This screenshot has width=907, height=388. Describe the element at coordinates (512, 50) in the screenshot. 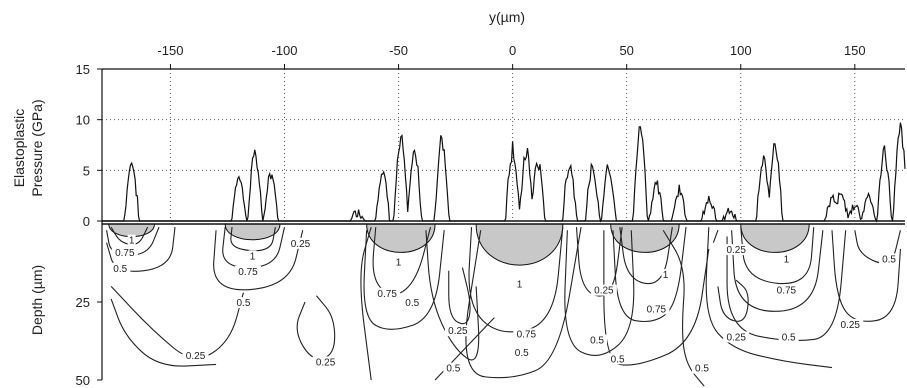

I see `x-tick-label: 0` at that location.